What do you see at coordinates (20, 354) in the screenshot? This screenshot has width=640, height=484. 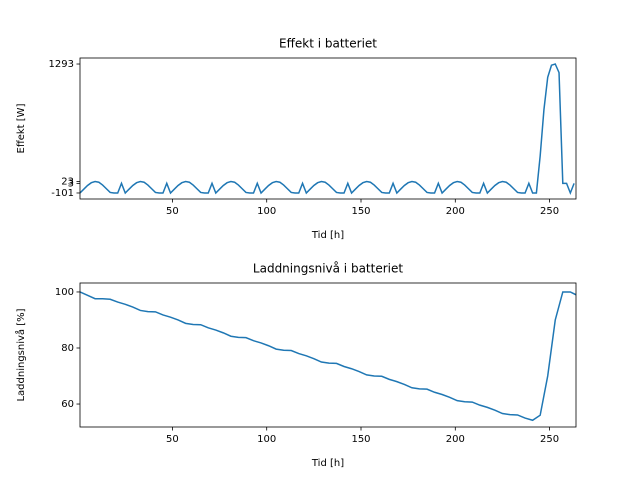 I see `y-axis-label: Laddningsnivå [%]` at bounding box center [20, 354].